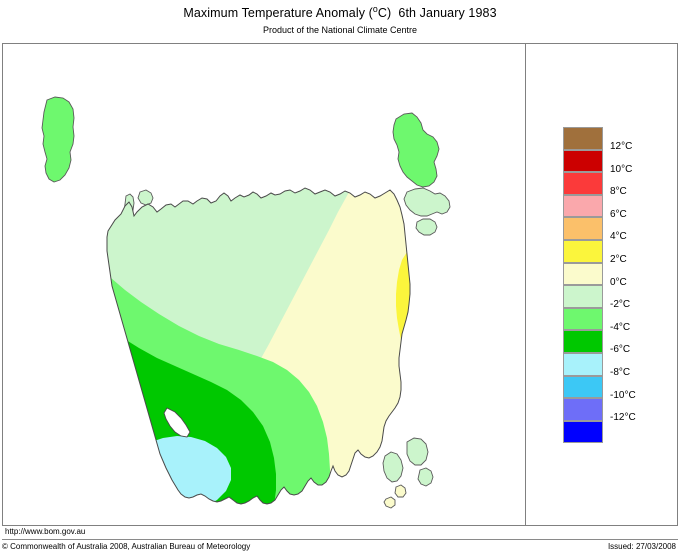  I want to click on page-subtitle: Product of the National Climate Centre, so click(340, 30).